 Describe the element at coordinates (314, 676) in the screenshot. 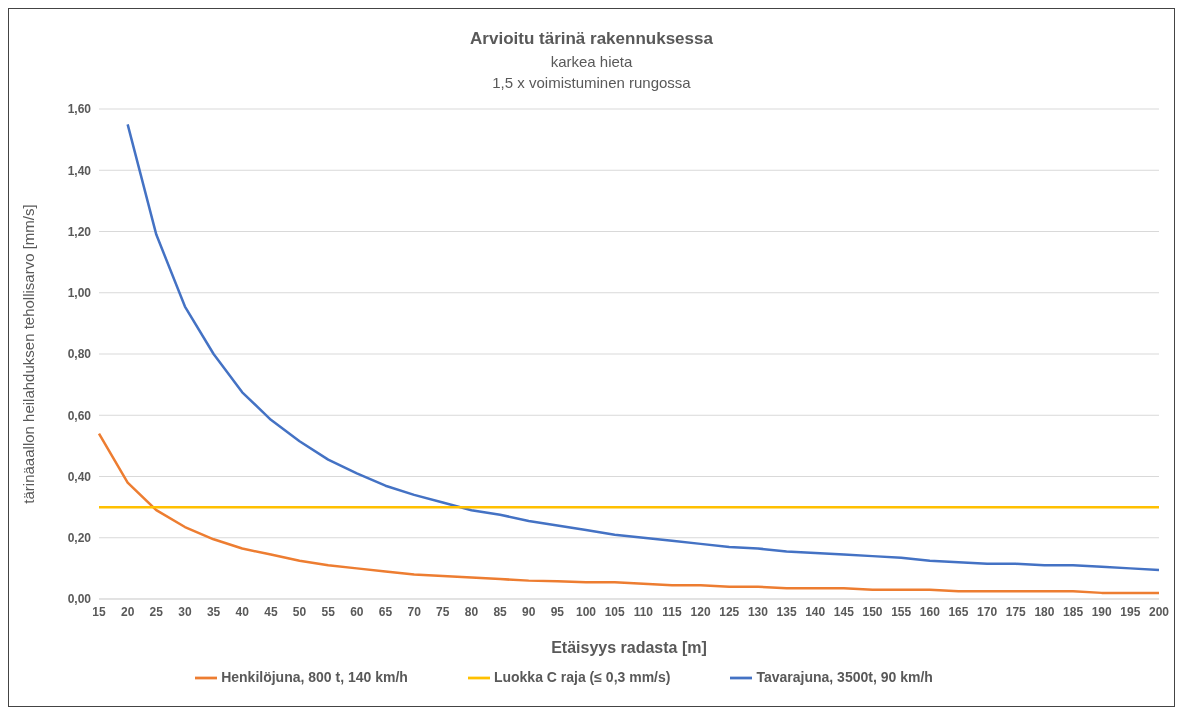

I see `legend-label: Henkilöjuna, 800 t, 140 km/h` at that location.